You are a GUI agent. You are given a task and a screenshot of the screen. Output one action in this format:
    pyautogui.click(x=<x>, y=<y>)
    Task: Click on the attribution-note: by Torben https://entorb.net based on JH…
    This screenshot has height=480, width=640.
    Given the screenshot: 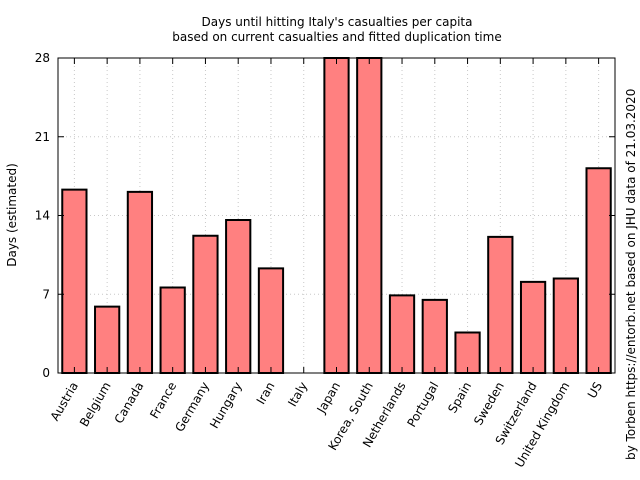 What is the action you would take?
    pyautogui.click(x=631, y=274)
    